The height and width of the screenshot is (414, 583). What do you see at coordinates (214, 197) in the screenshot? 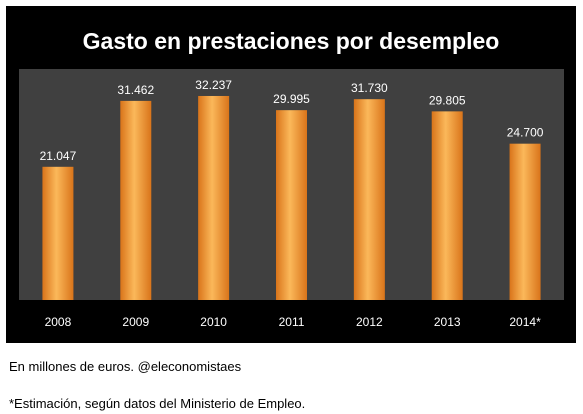
I see `bar-2010` at bounding box center [214, 197].